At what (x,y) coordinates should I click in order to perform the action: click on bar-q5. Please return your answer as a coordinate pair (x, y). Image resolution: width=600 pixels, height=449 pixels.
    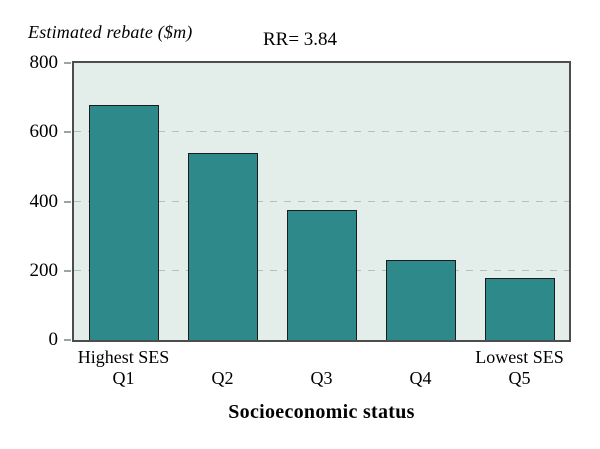
    Looking at the image, I should click on (519, 308).